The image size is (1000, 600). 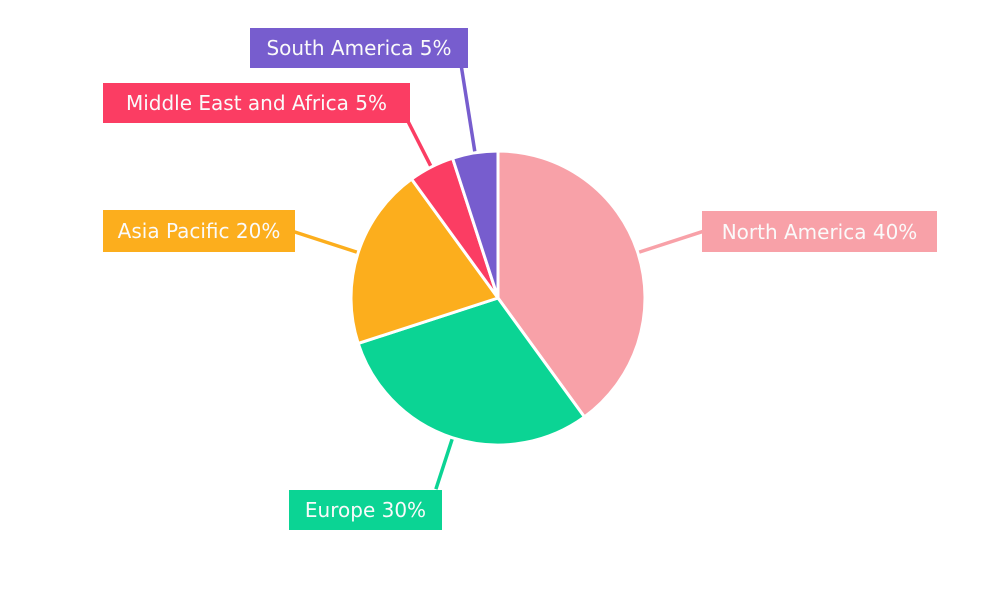 I want to click on pie-slice-north-america, so click(x=571, y=284).